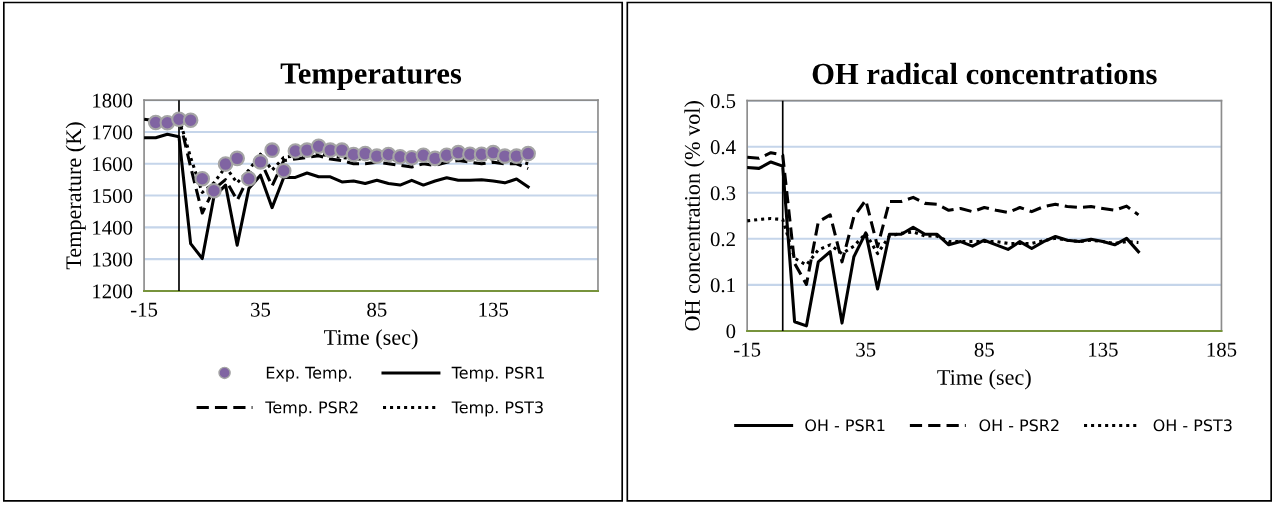 The height and width of the screenshot is (506, 1275). What do you see at coordinates (723, 101) in the screenshot?
I see `y-tick-label: 0.5` at bounding box center [723, 101].